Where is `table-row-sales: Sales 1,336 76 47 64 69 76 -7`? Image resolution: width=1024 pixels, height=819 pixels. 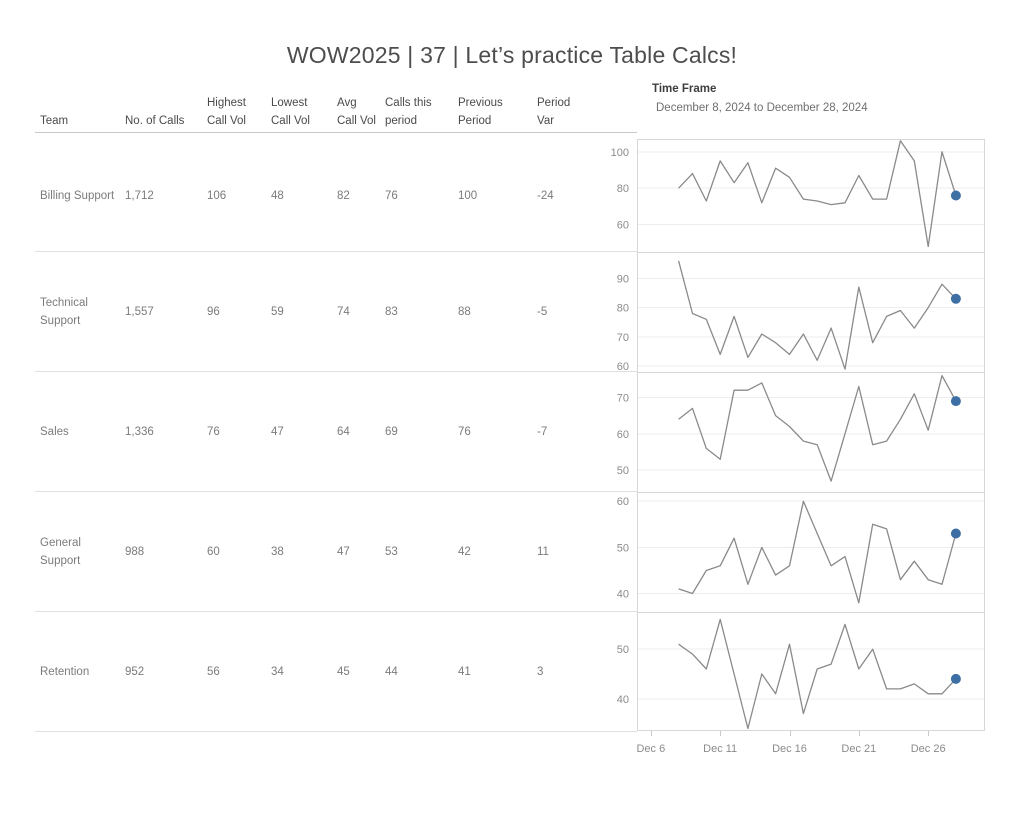 table-row-sales: Sales 1,336 76 47 64 69 76 -7 is located at coordinates (318, 432).